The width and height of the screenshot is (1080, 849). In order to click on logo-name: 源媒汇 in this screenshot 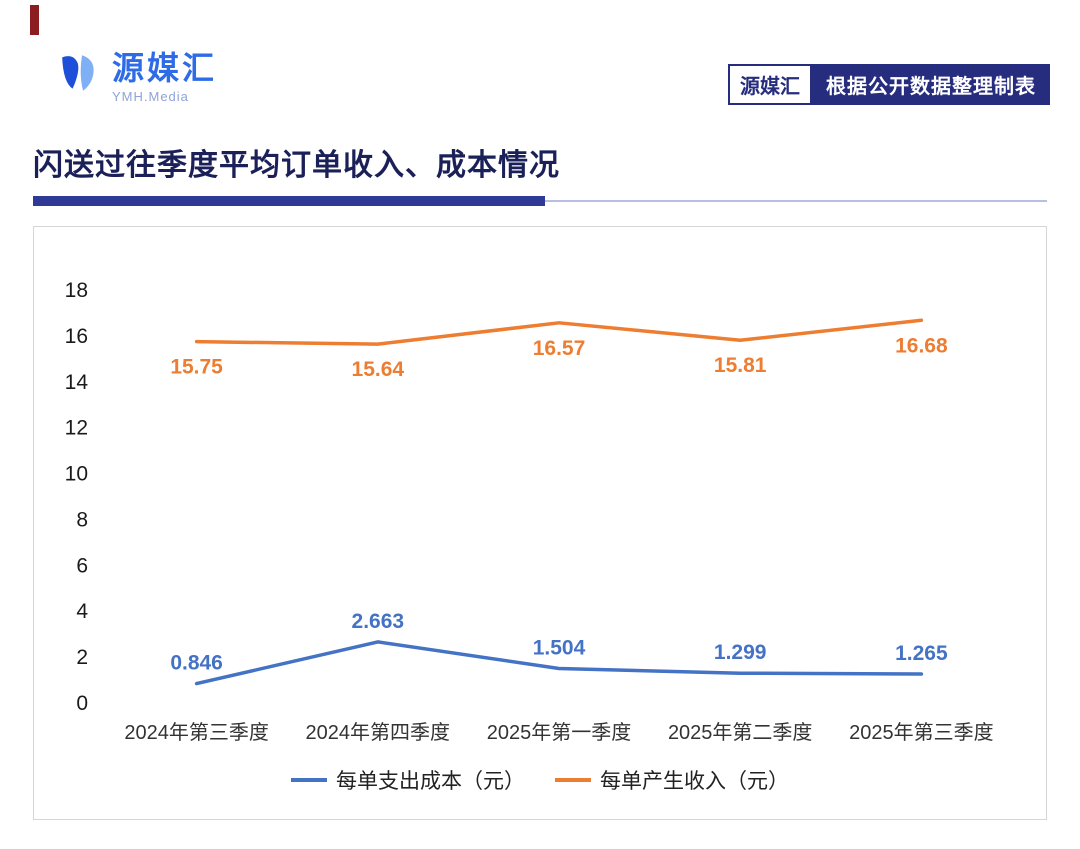, I will do `click(165, 68)`.